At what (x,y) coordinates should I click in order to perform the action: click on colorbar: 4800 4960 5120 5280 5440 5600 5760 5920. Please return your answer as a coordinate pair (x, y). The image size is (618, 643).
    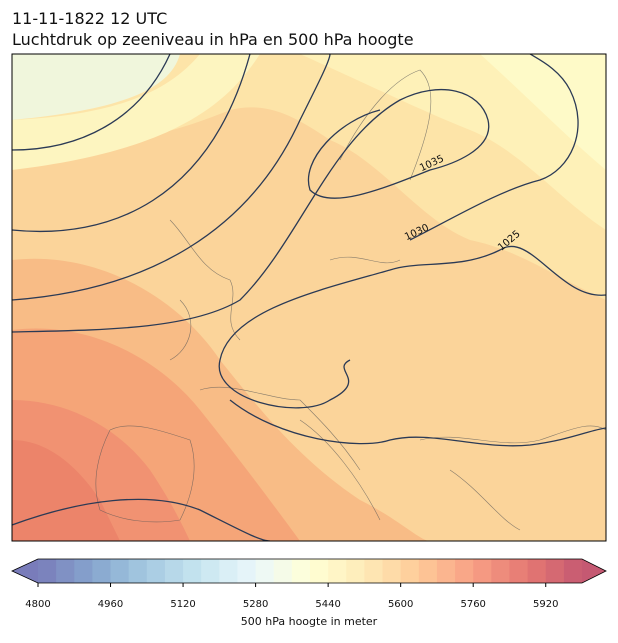
    Looking at the image, I should click on (309, 584).